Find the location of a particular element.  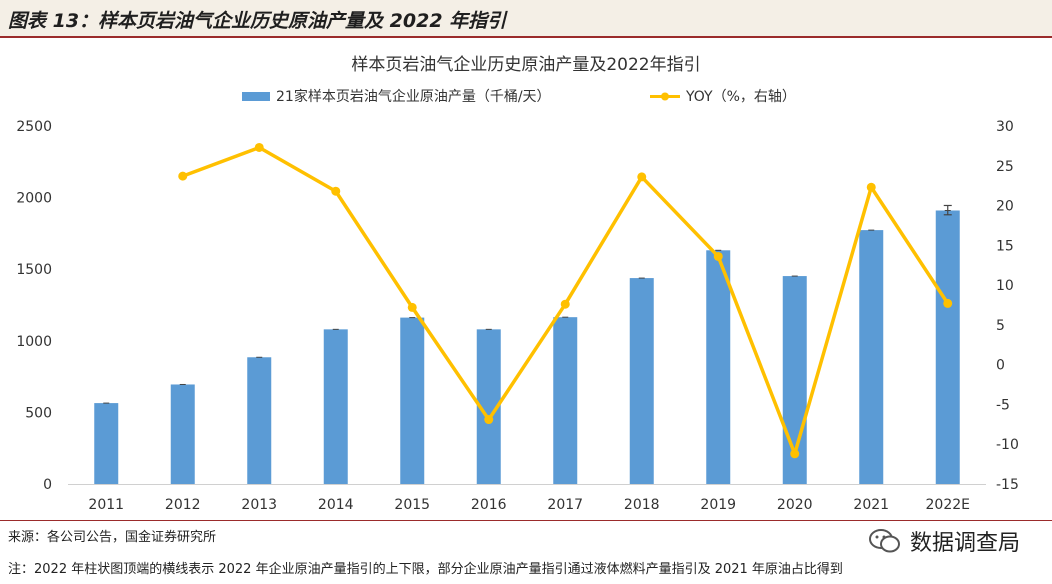

y-left-tick-label: 1000 is located at coordinates (34, 342).